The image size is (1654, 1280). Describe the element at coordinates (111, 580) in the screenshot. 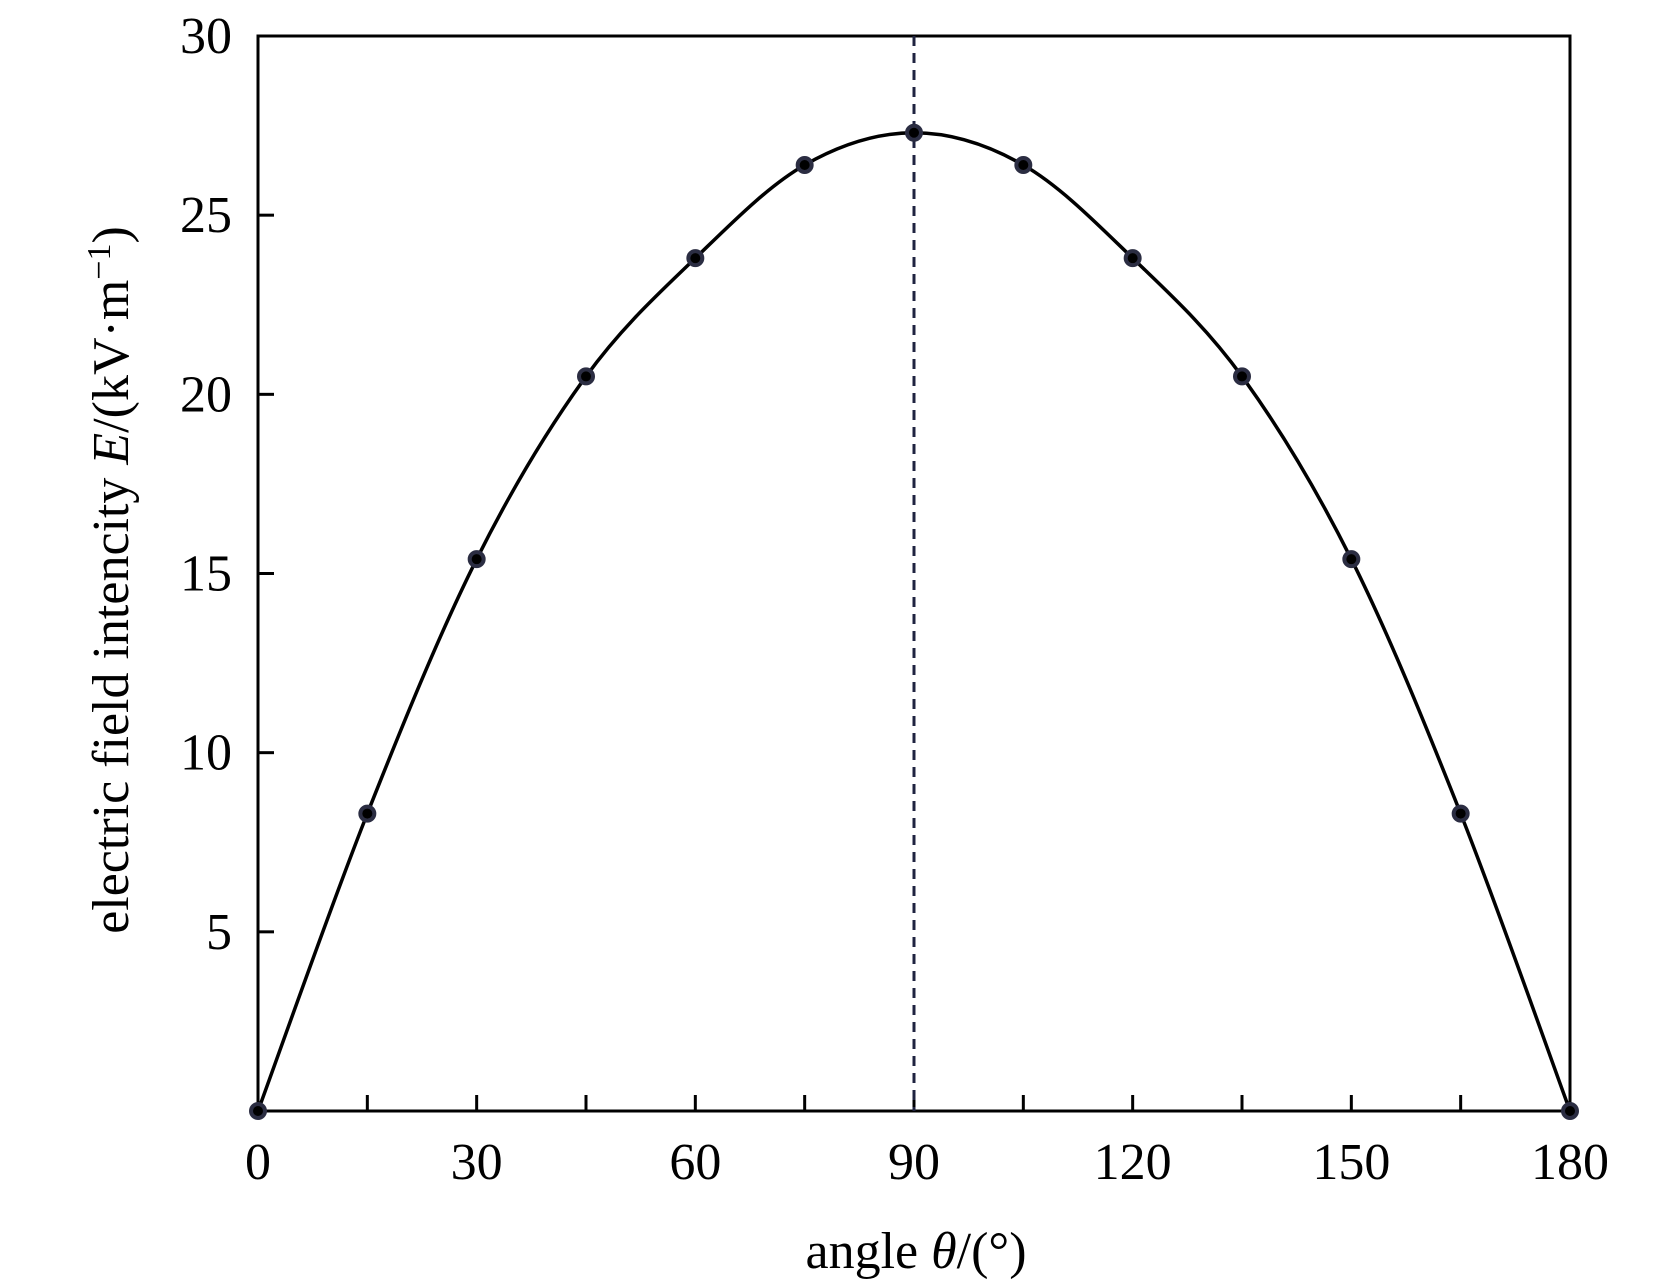

I see `y-axis-label: electric field intencity E/(kV·m−1)` at that location.